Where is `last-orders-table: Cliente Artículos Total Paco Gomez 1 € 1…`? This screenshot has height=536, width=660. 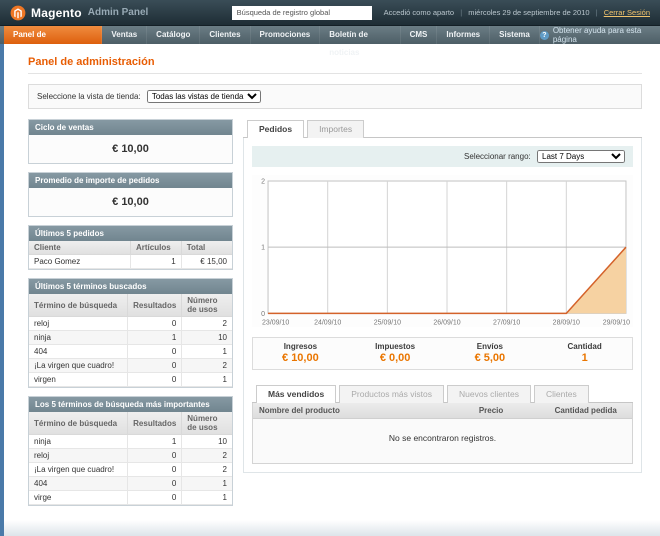 last-orders-table: Cliente Artículos Total Paco Gomez 1 € 1… is located at coordinates (130, 255).